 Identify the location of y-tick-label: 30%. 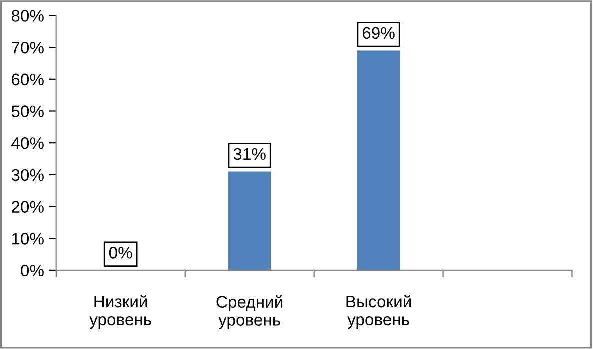
(28, 175).